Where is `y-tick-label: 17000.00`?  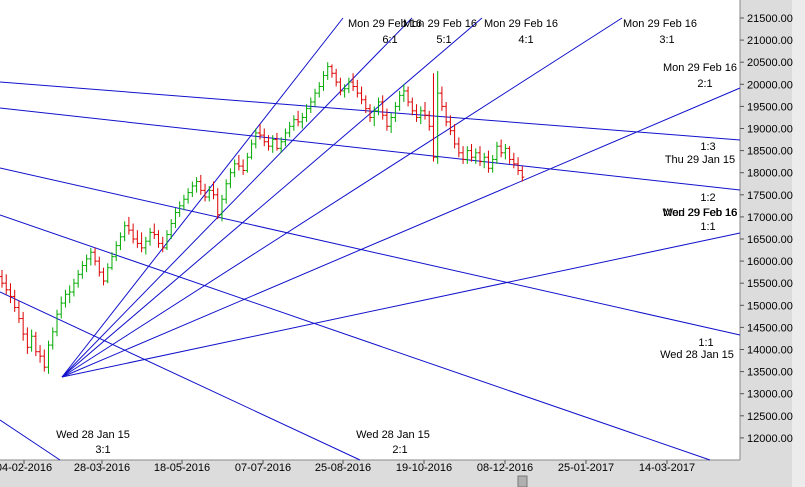 y-tick-label: 17000.00 is located at coordinates (770, 218).